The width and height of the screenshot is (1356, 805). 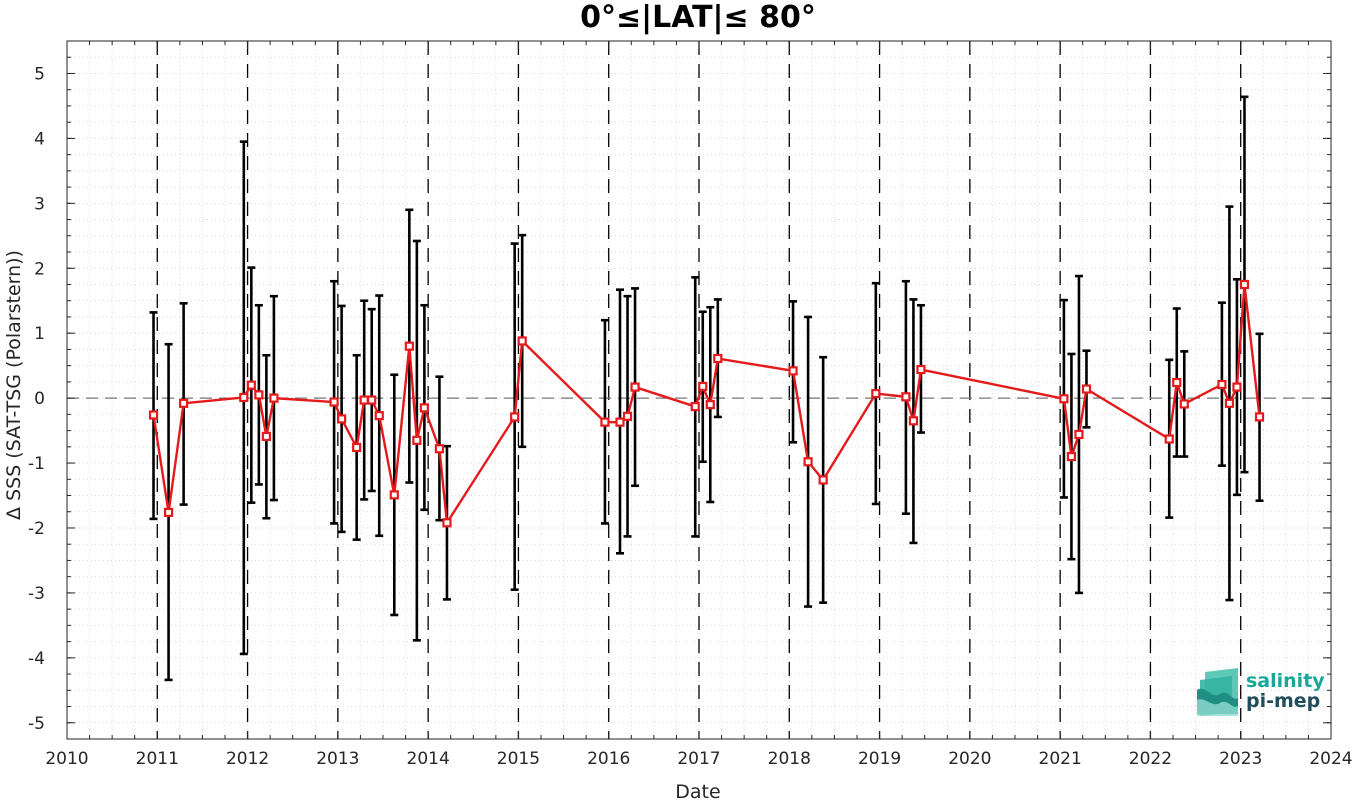 What do you see at coordinates (36, 724) in the screenshot?
I see `y-tick-label: -5` at bounding box center [36, 724].